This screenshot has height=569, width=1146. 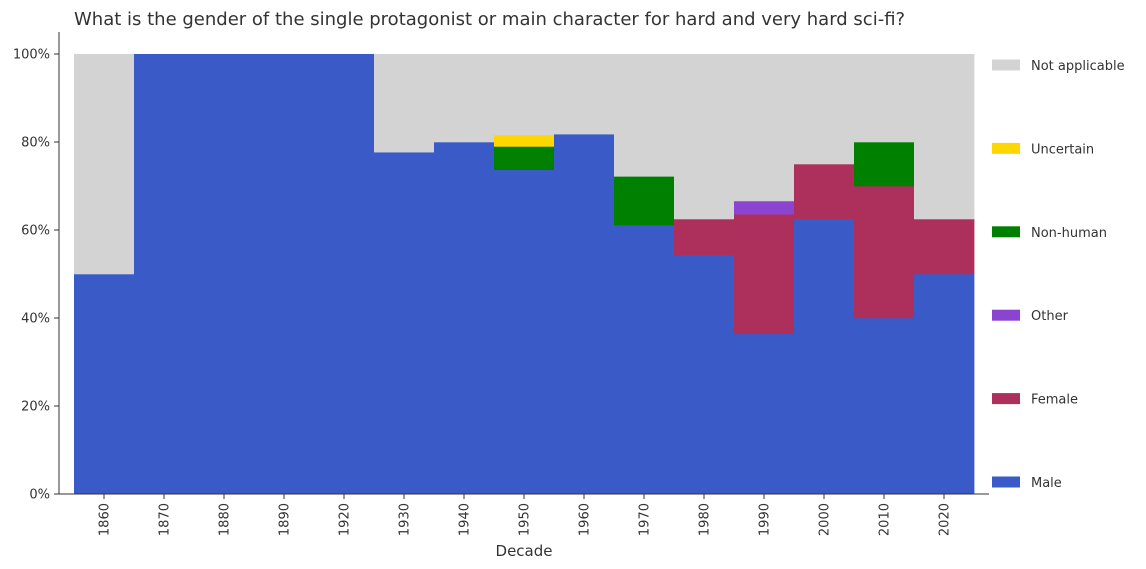 I want to click on bar-segment-1970-not-applicable, so click(x=644, y=115).